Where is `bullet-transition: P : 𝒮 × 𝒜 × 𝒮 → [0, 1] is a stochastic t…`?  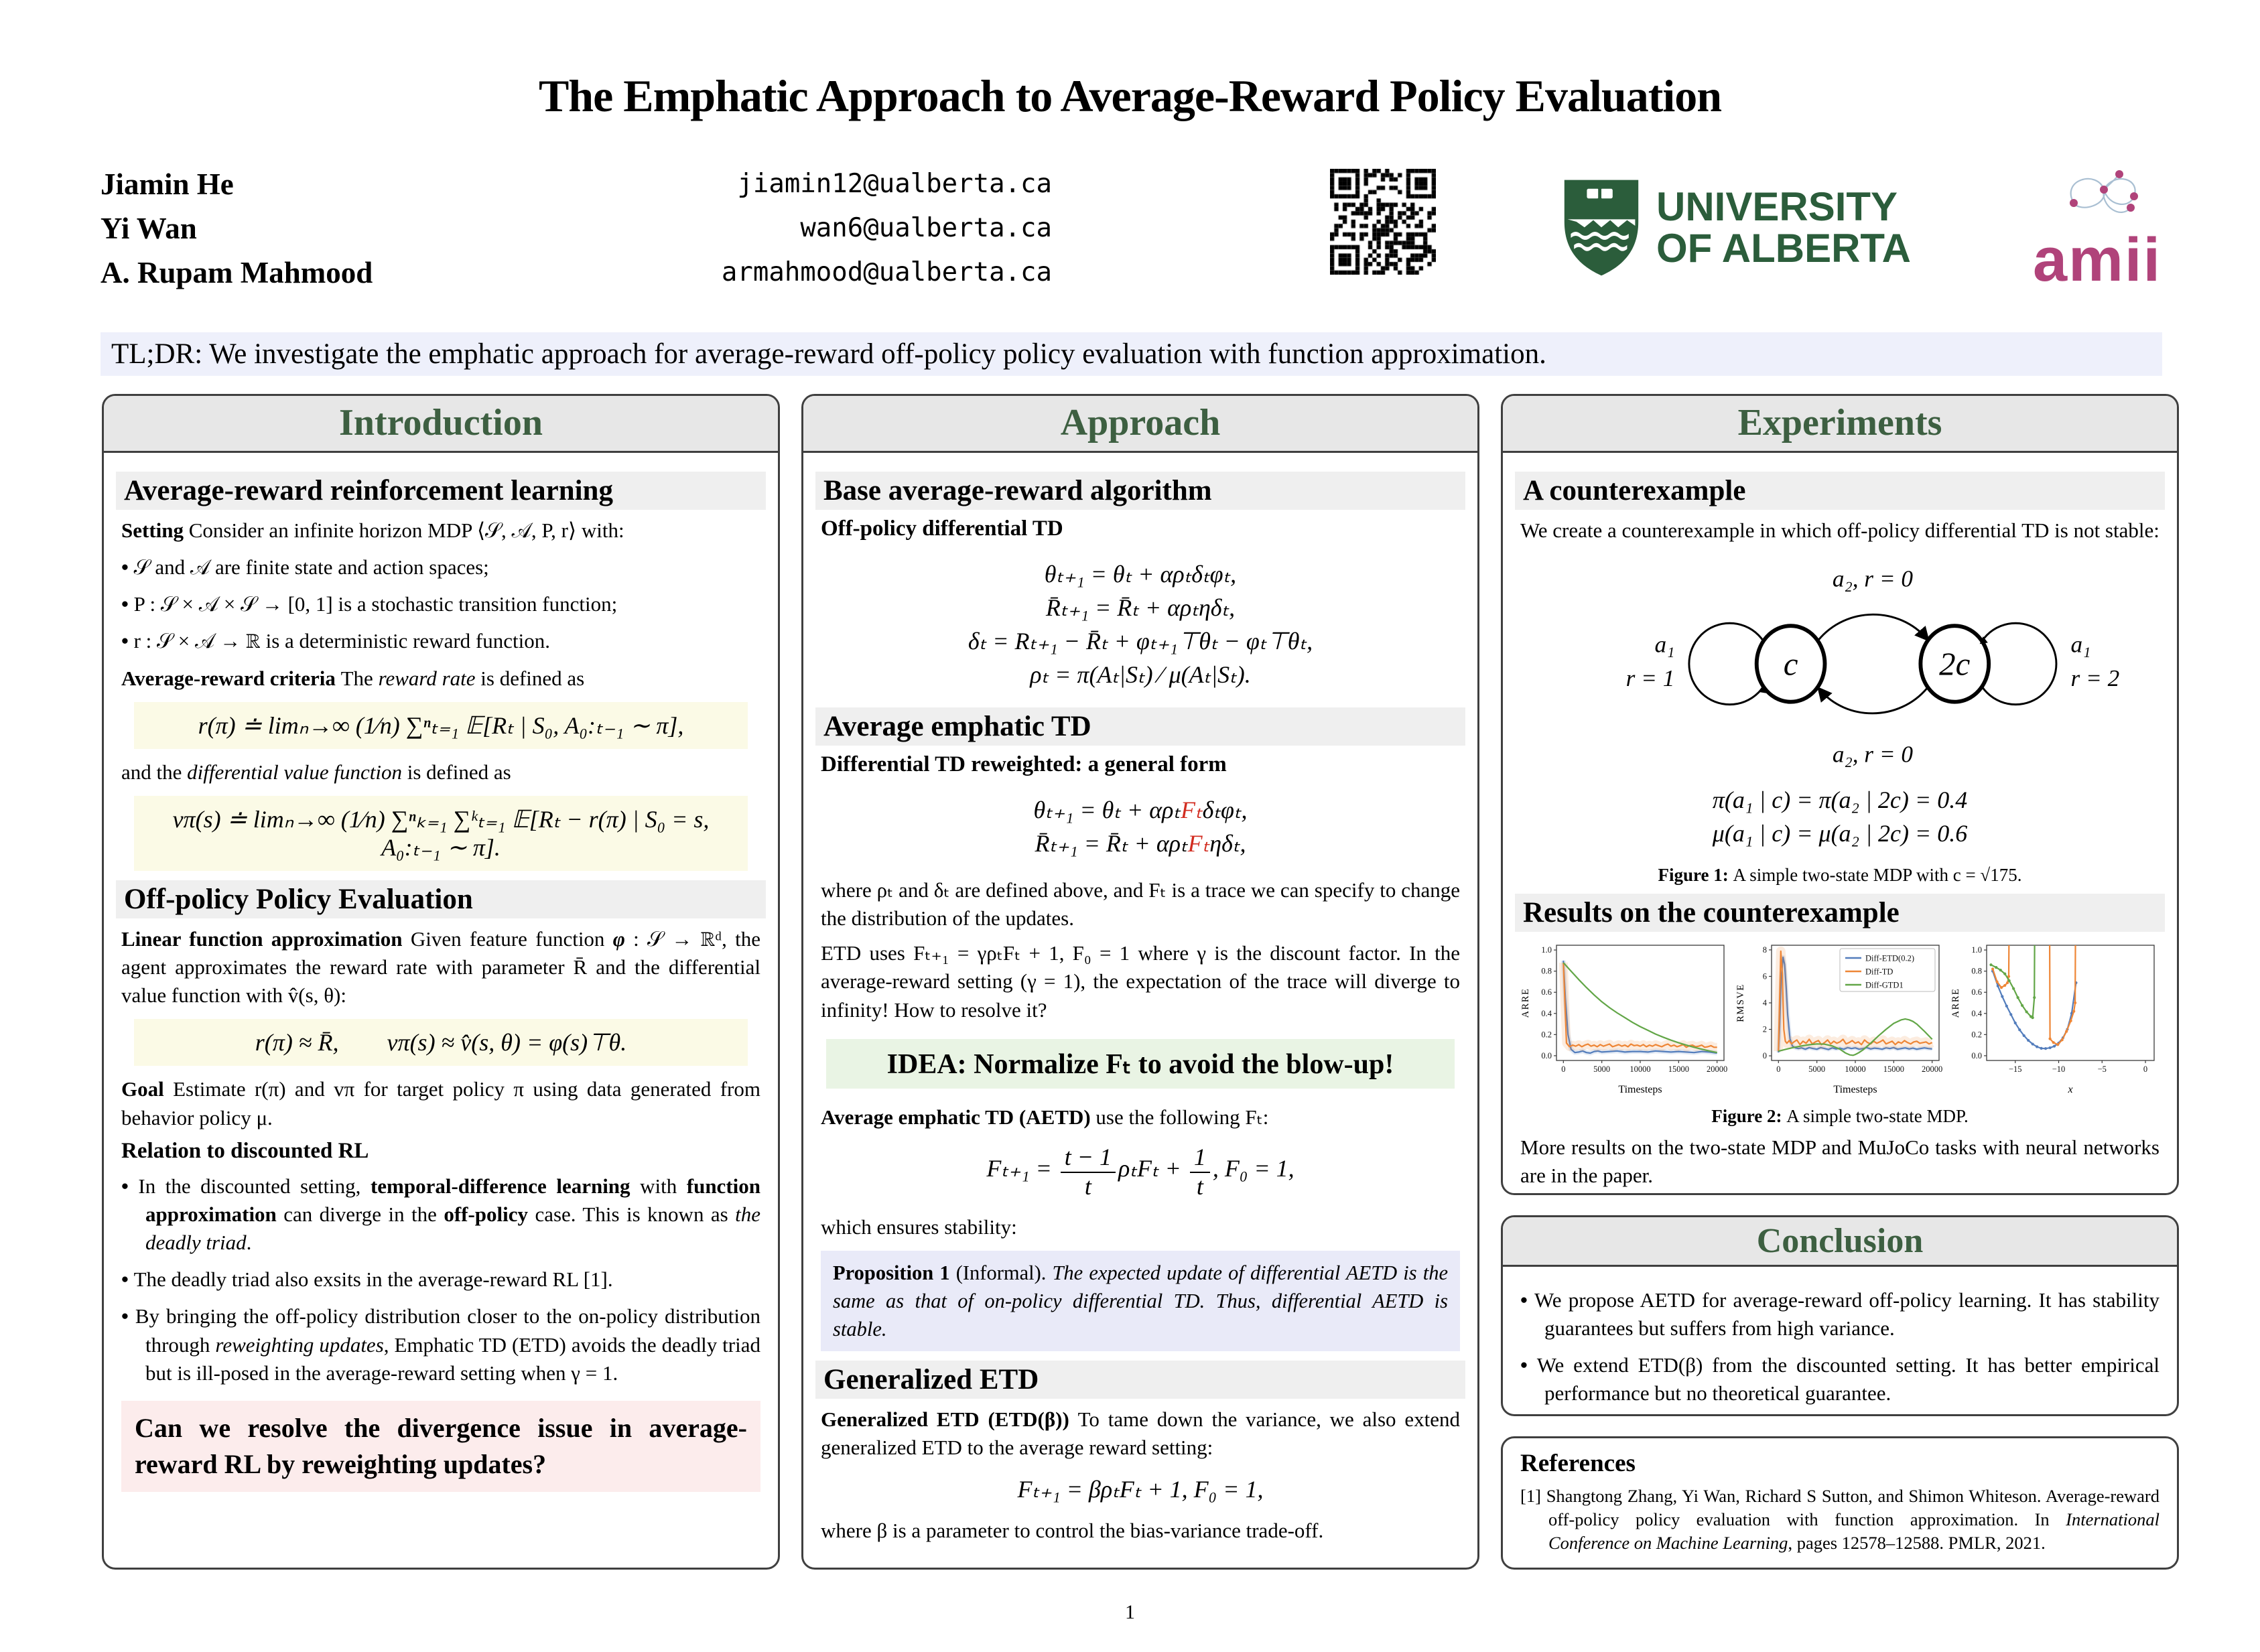
bullet-transition: P : 𝒮 × 𝒜 × 𝒮 → [0, 1] is a stochastic t… is located at coordinates (441, 604).